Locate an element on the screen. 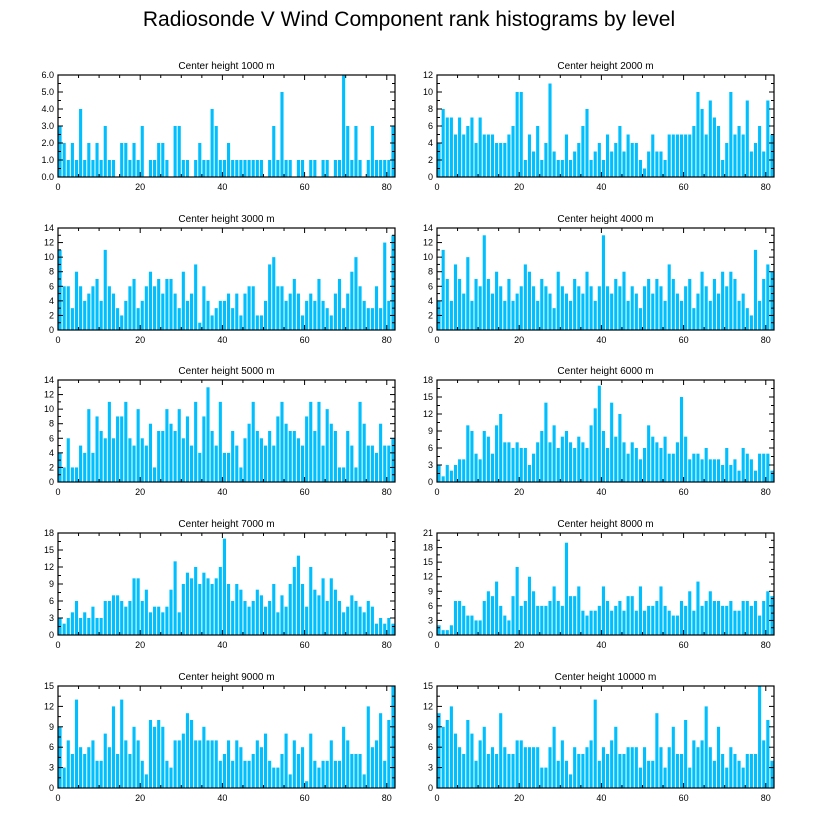 This screenshot has height=824, width=818. y-tick-label: 10 is located at coordinates (49, 257).